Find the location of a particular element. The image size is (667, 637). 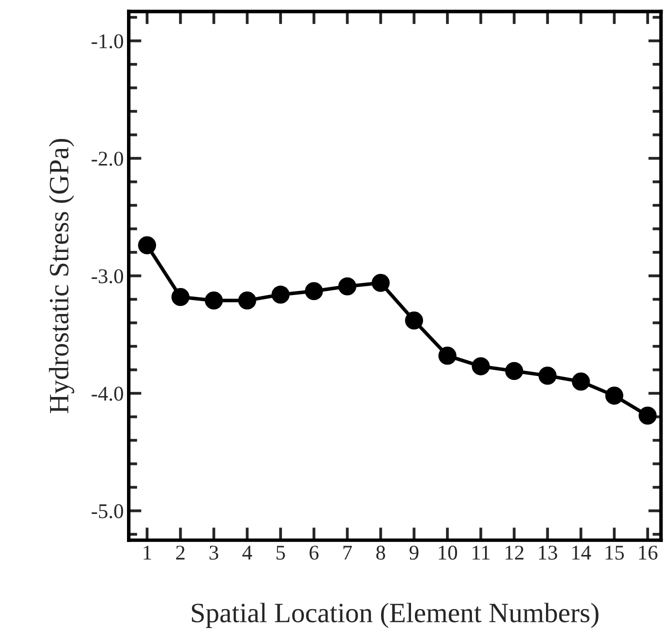

x-tick-label: 11 is located at coordinates (481, 553).